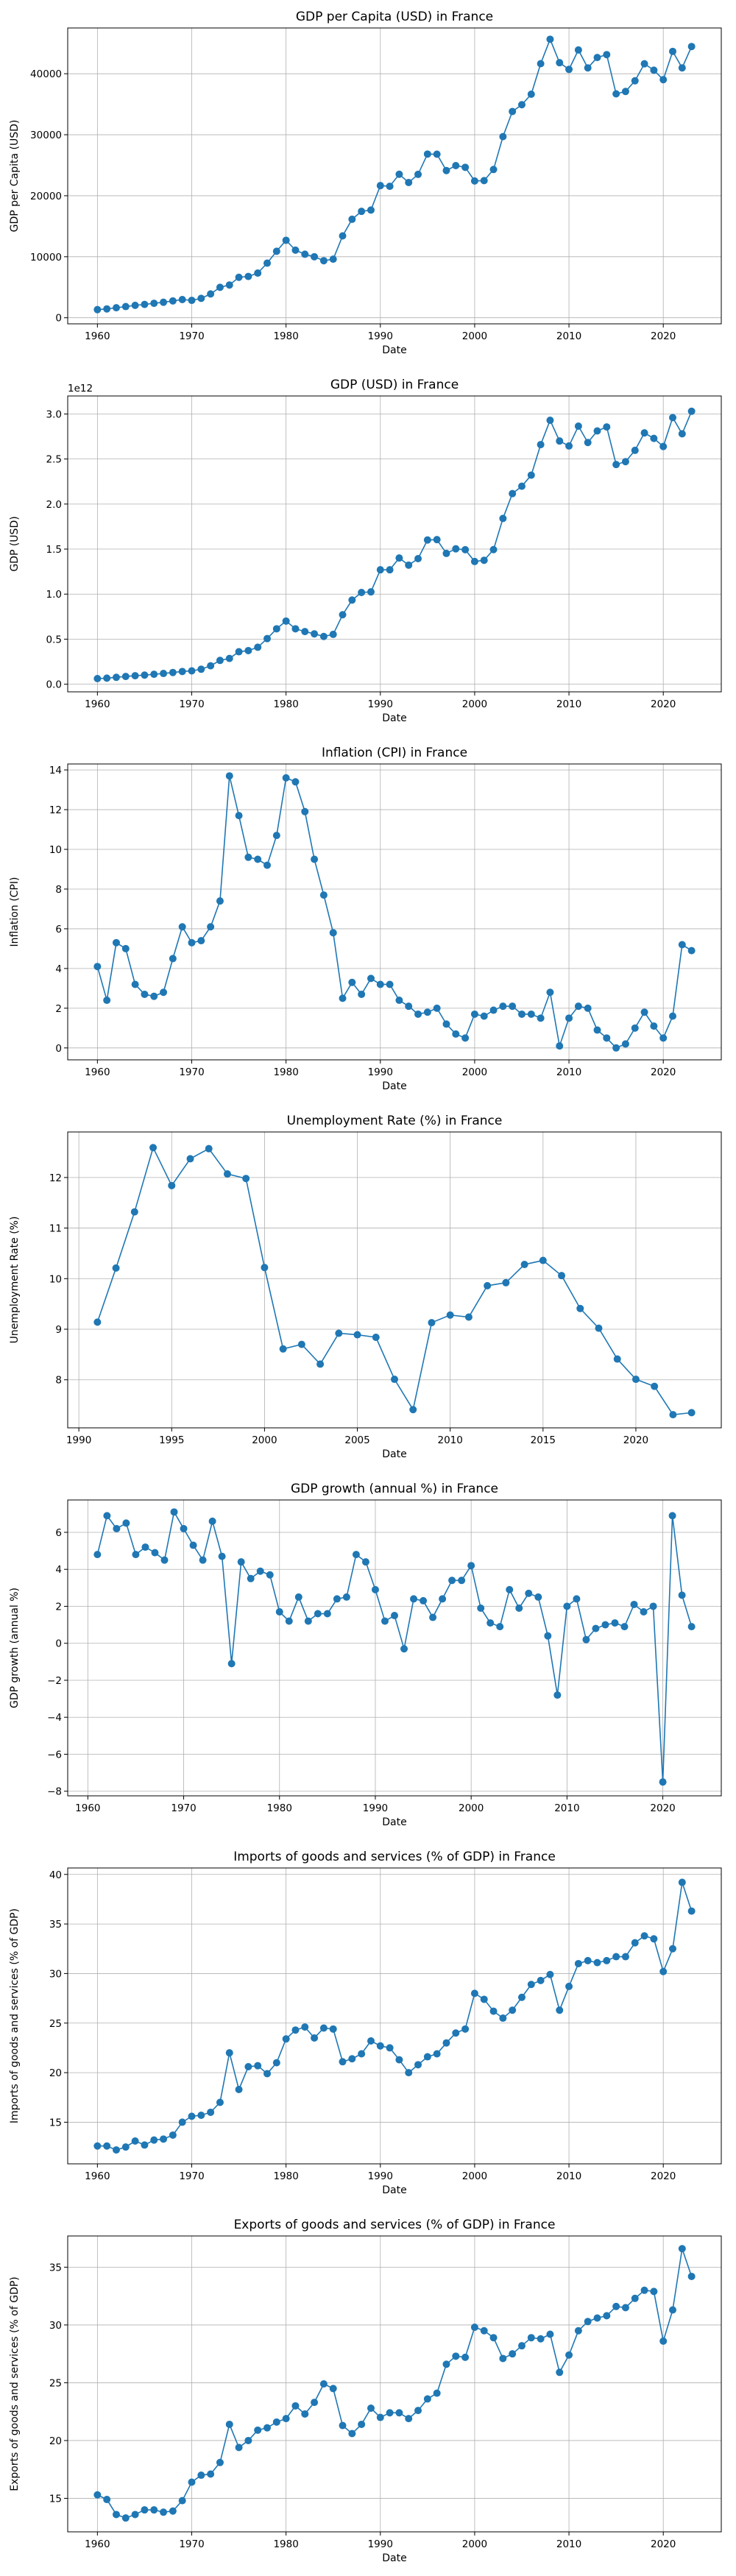 The image size is (736, 2576). Describe the element at coordinates (395, 753) in the screenshot. I see `chart-title: Inflation (CPI) in France` at that location.